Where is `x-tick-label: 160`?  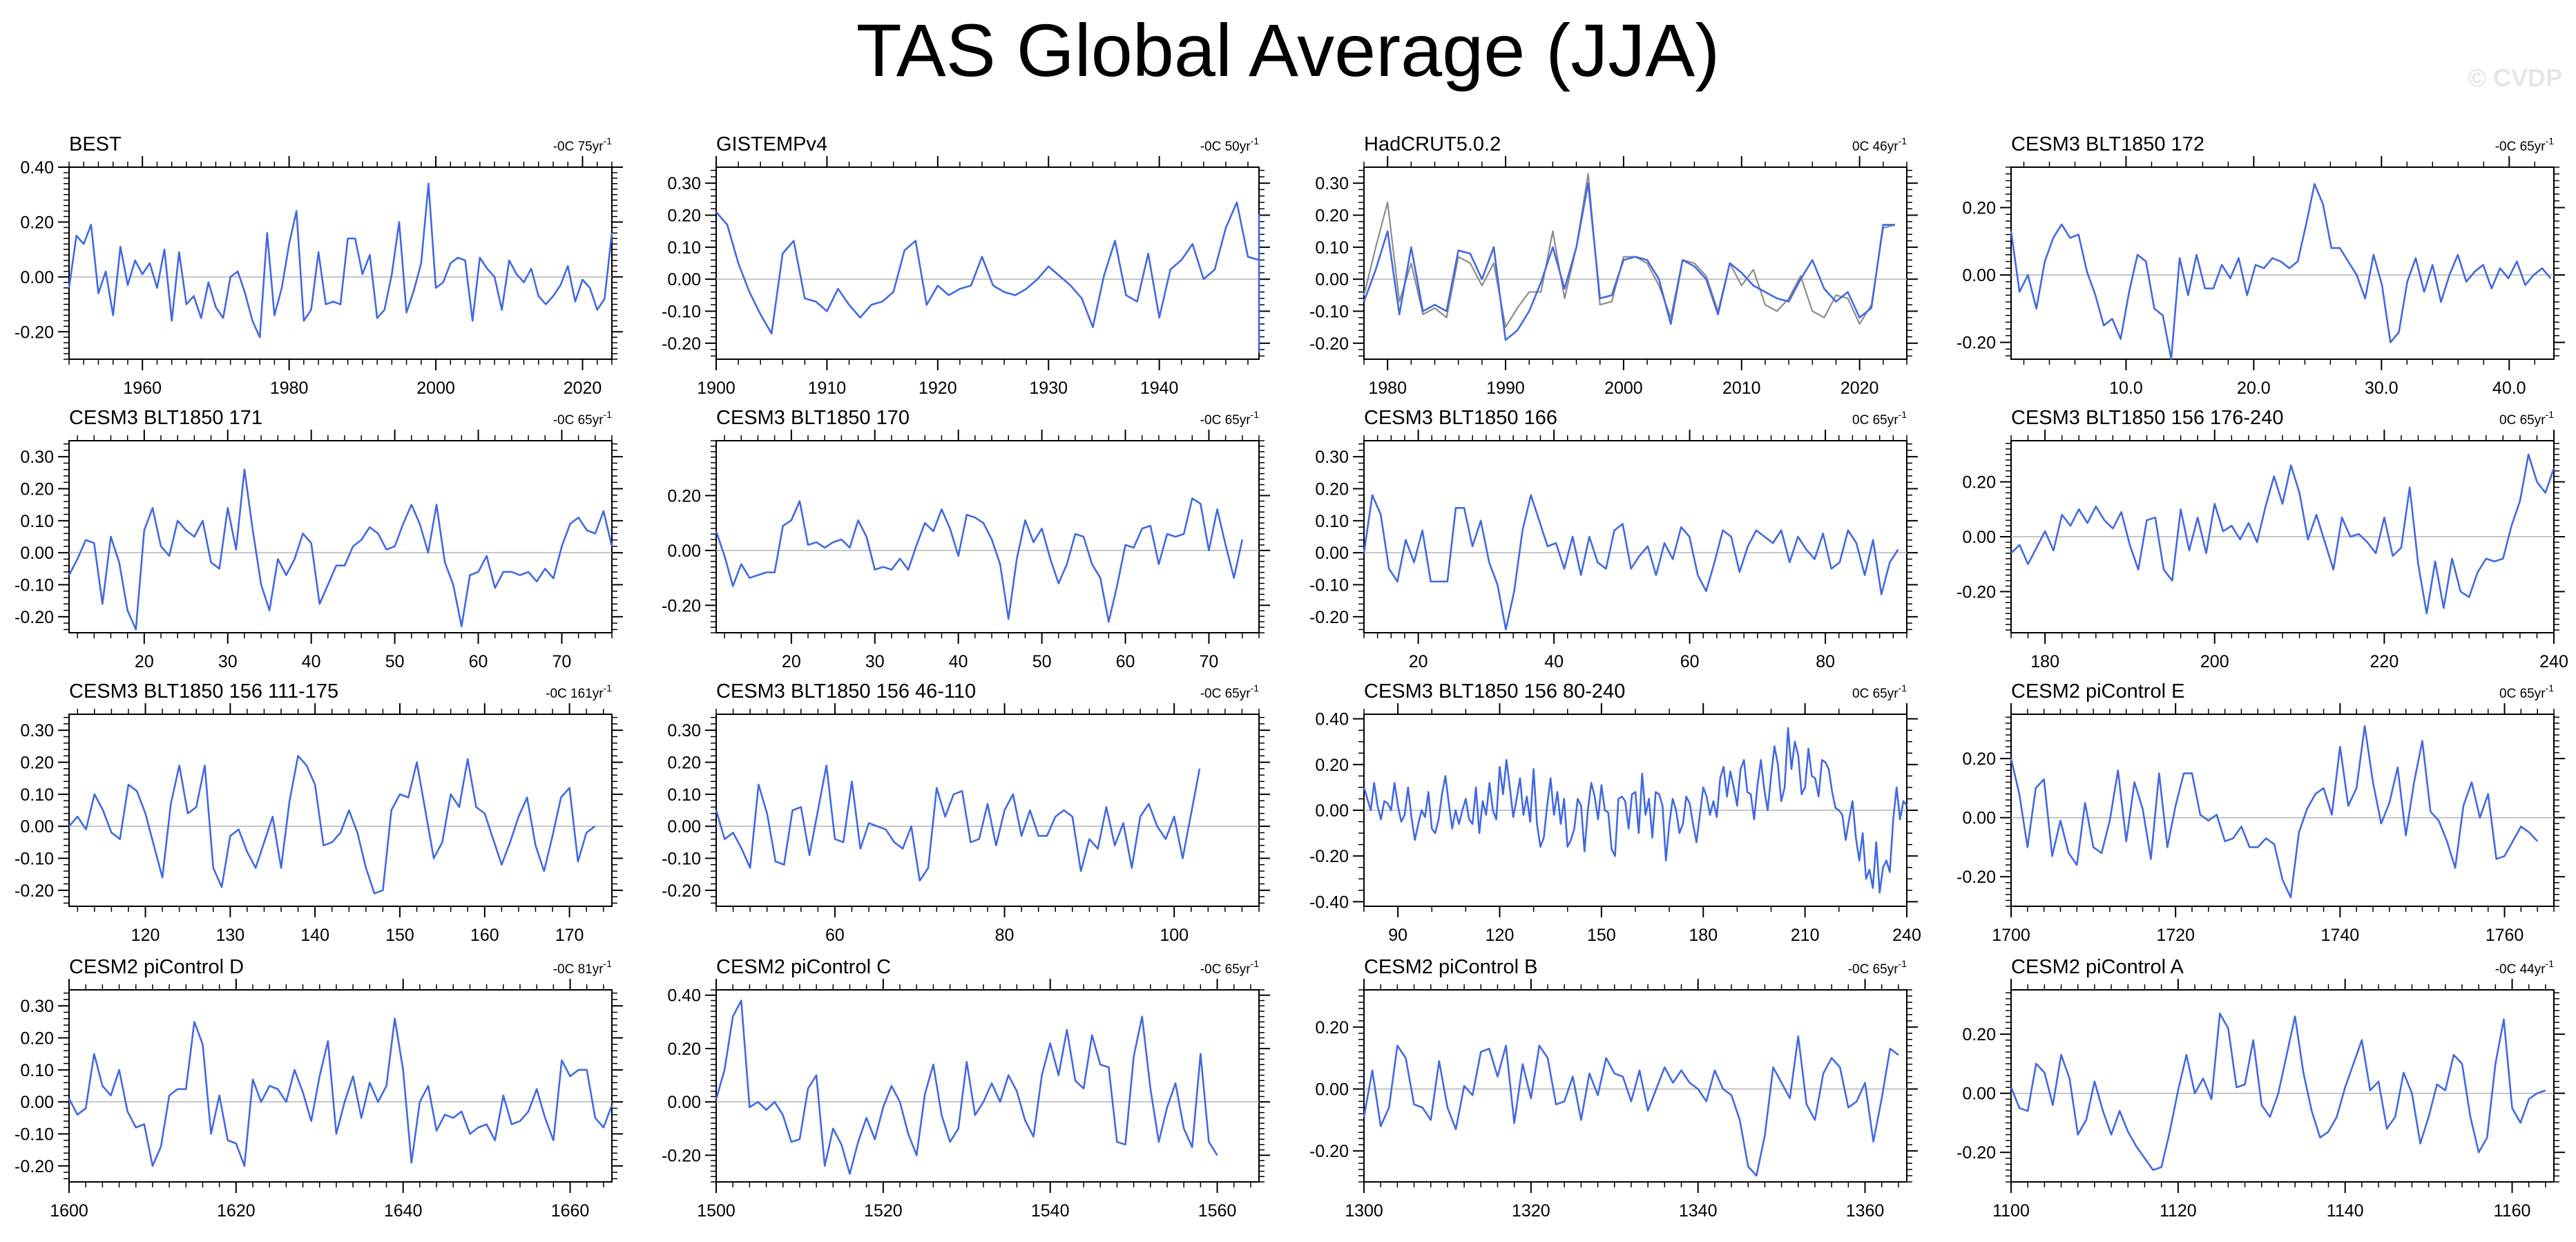 x-tick-label: 160 is located at coordinates (484, 935).